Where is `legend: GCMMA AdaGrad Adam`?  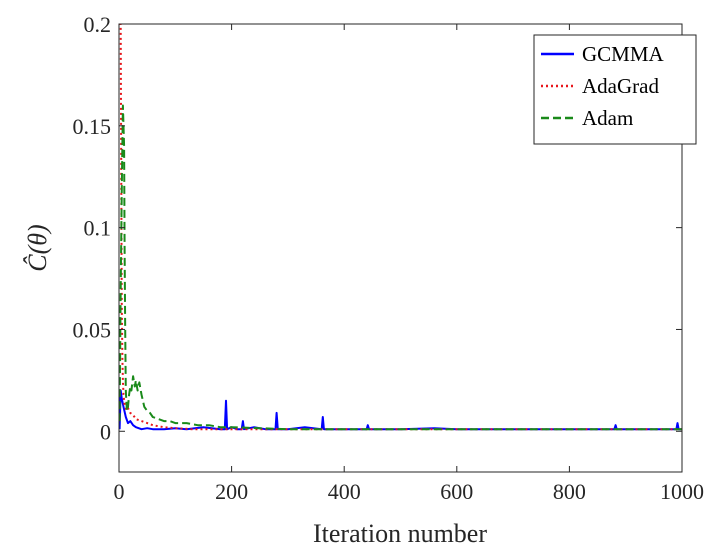 legend: GCMMA AdaGrad Adam is located at coordinates (615, 89).